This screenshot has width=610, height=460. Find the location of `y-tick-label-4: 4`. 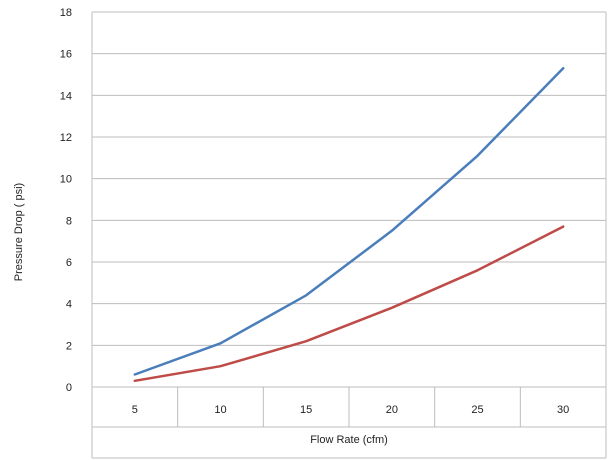

y-tick-label-4: 4 is located at coordinates (69, 305).